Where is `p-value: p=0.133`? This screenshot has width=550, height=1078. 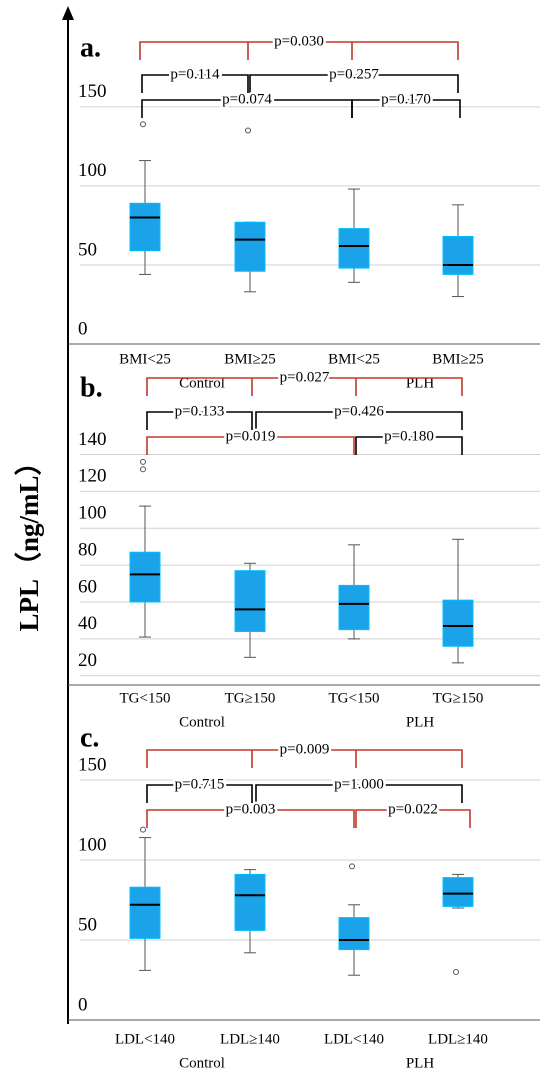
p-value: p=0.133 is located at coordinates (200, 411).